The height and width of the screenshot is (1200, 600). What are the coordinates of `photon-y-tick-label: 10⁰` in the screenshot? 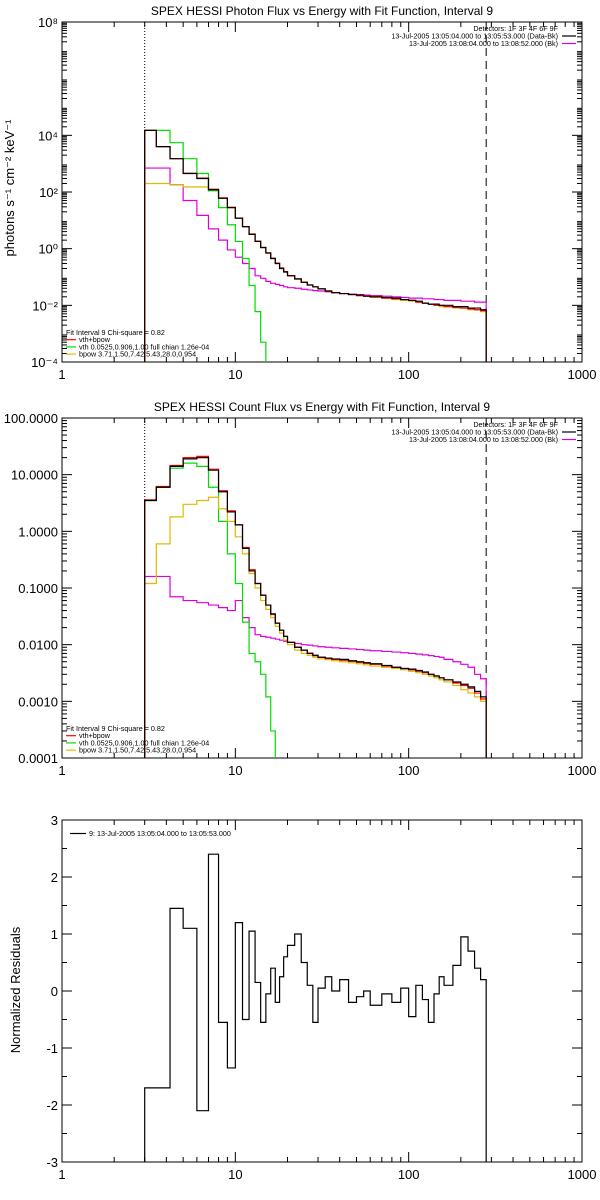 It's located at (48, 249).